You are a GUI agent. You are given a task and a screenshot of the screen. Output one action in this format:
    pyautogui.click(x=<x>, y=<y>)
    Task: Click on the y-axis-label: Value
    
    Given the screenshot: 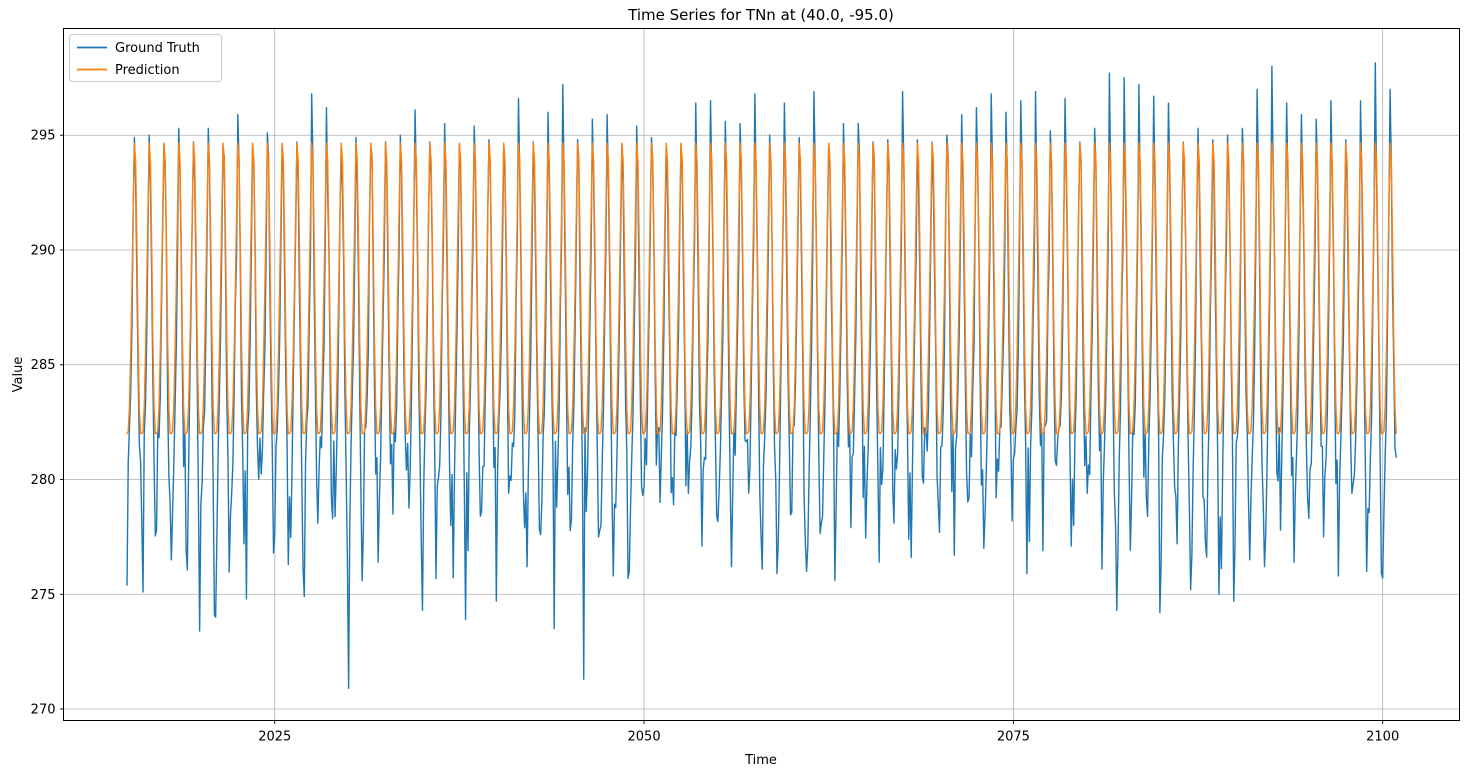 What is the action you would take?
    pyautogui.click(x=18, y=375)
    